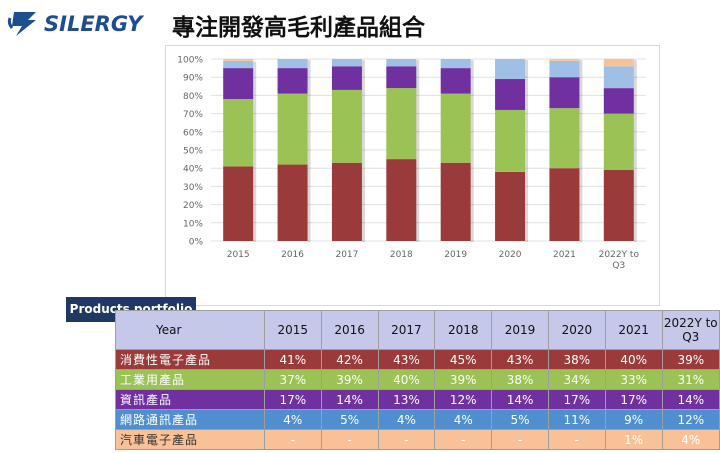 This screenshot has width=720, height=453. Describe the element at coordinates (406, 330) in the screenshot. I see `year-column-header: 2017` at that location.